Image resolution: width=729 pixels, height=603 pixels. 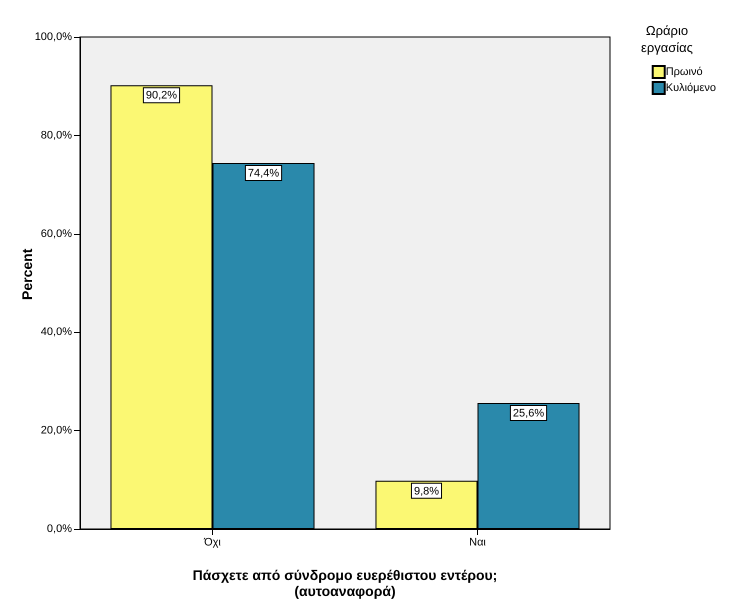 What do you see at coordinates (56, 430) in the screenshot?
I see `y-tick-label: 20,0%` at bounding box center [56, 430].